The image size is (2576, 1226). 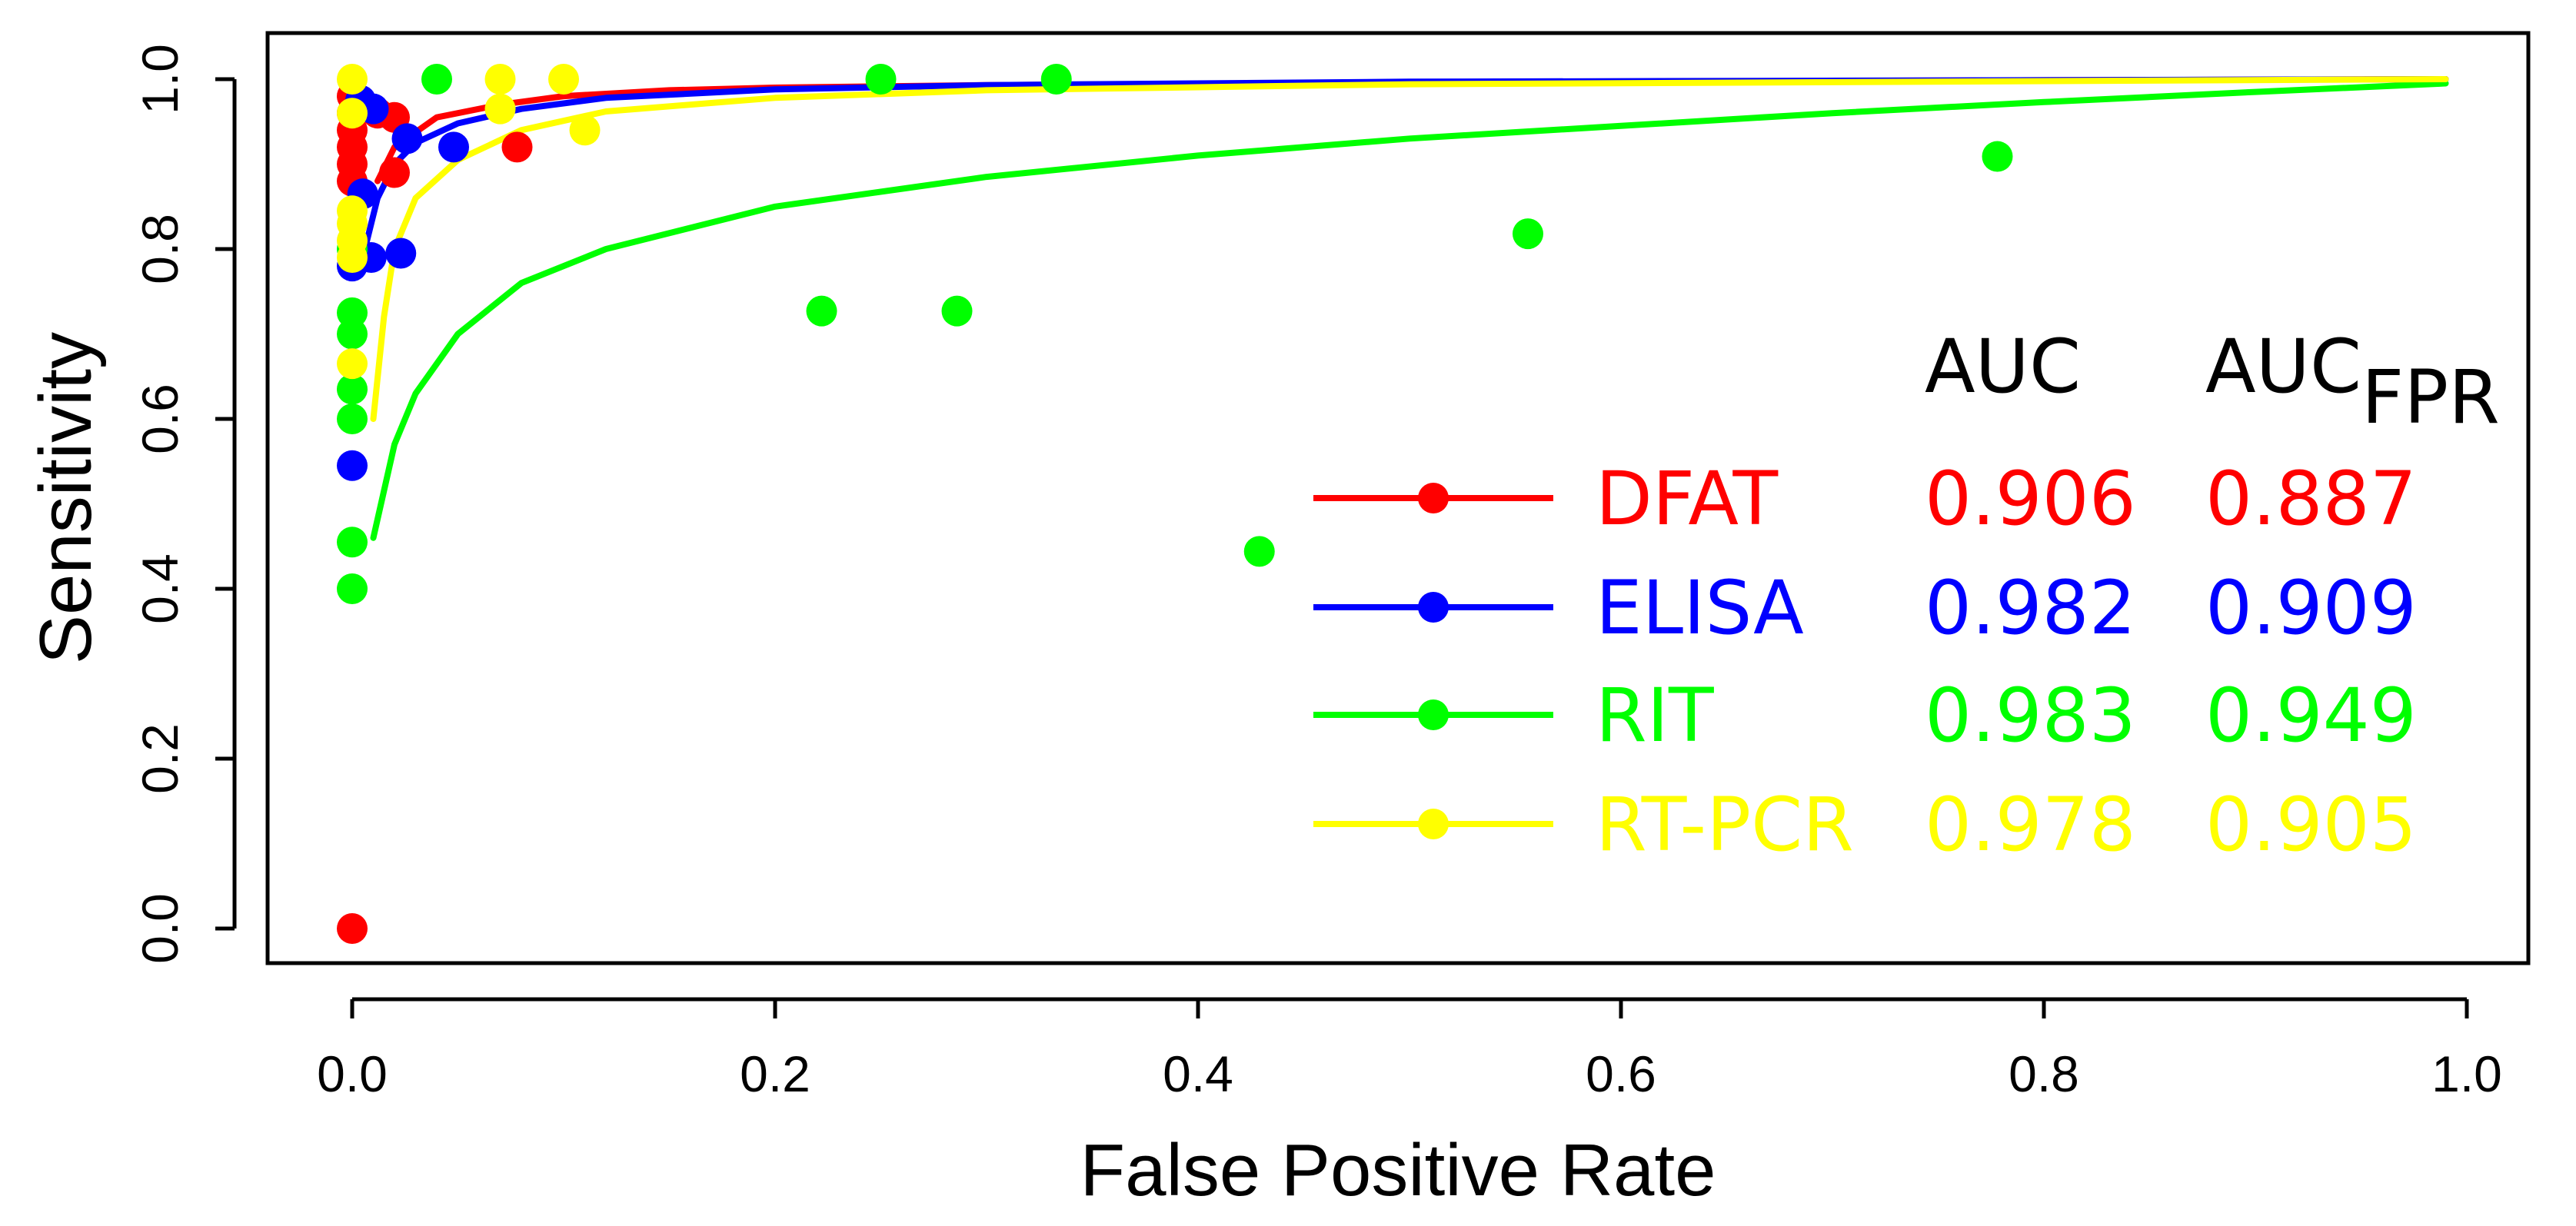 What do you see at coordinates (2466, 1073) in the screenshot?
I see `x-tick-label: 1.0` at bounding box center [2466, 1073].